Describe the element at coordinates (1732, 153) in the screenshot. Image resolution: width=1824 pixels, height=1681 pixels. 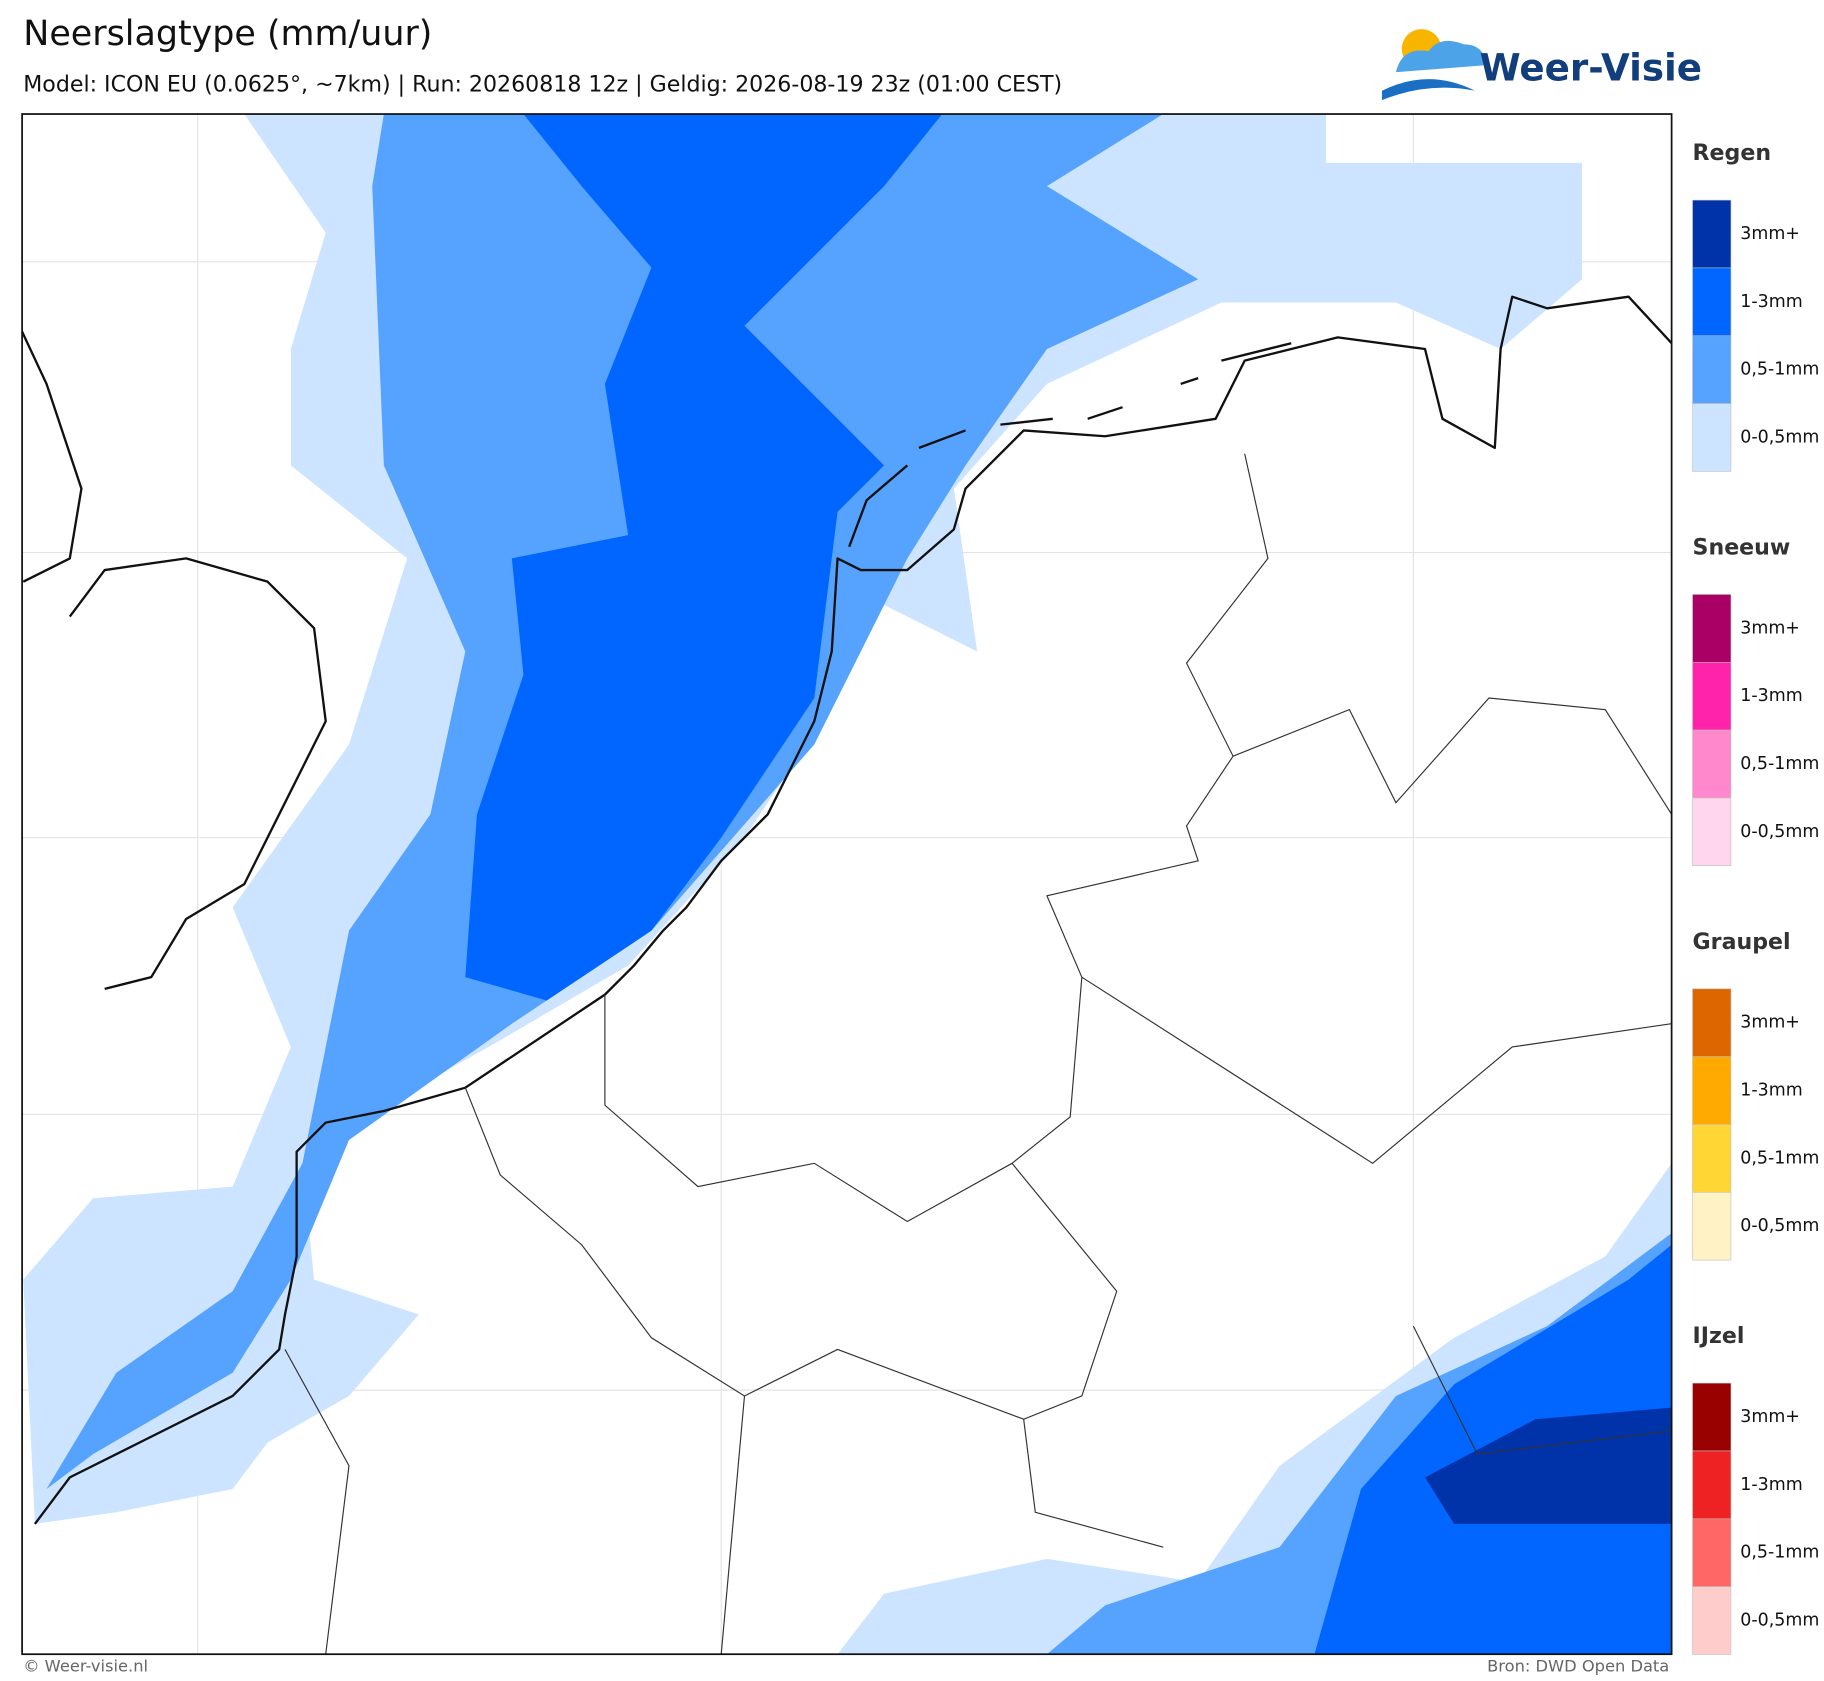
I see `legend-title: Regen` at that location.